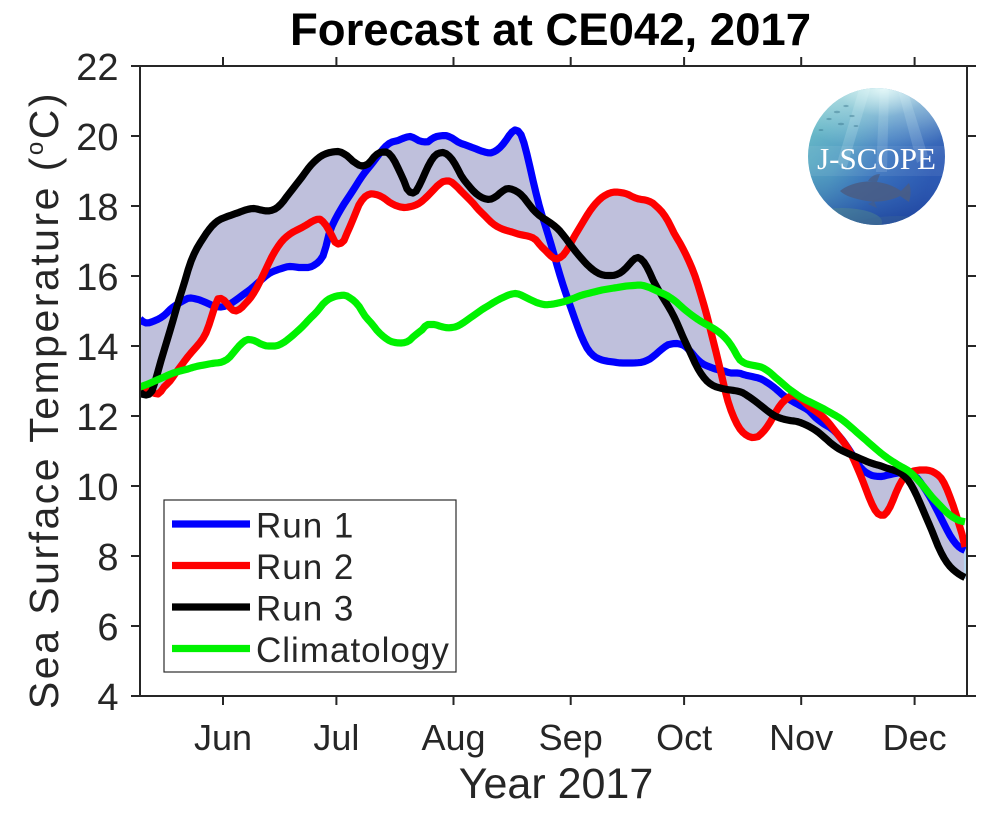 This screenshot has width=1000, height=819. What do you see at coordinates (223, 737) in the screenshot?
I see `svg-text: Jun` at bounding box center [223, 737].